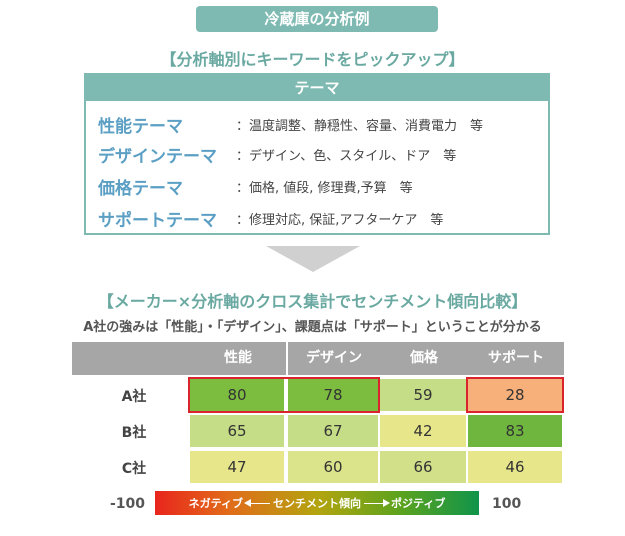 This screenshot has width=625, height=536. Describe the element at coordinates (215, 503) in the screenshot. I see `scale-negative-label: ネガティブ` at that location.